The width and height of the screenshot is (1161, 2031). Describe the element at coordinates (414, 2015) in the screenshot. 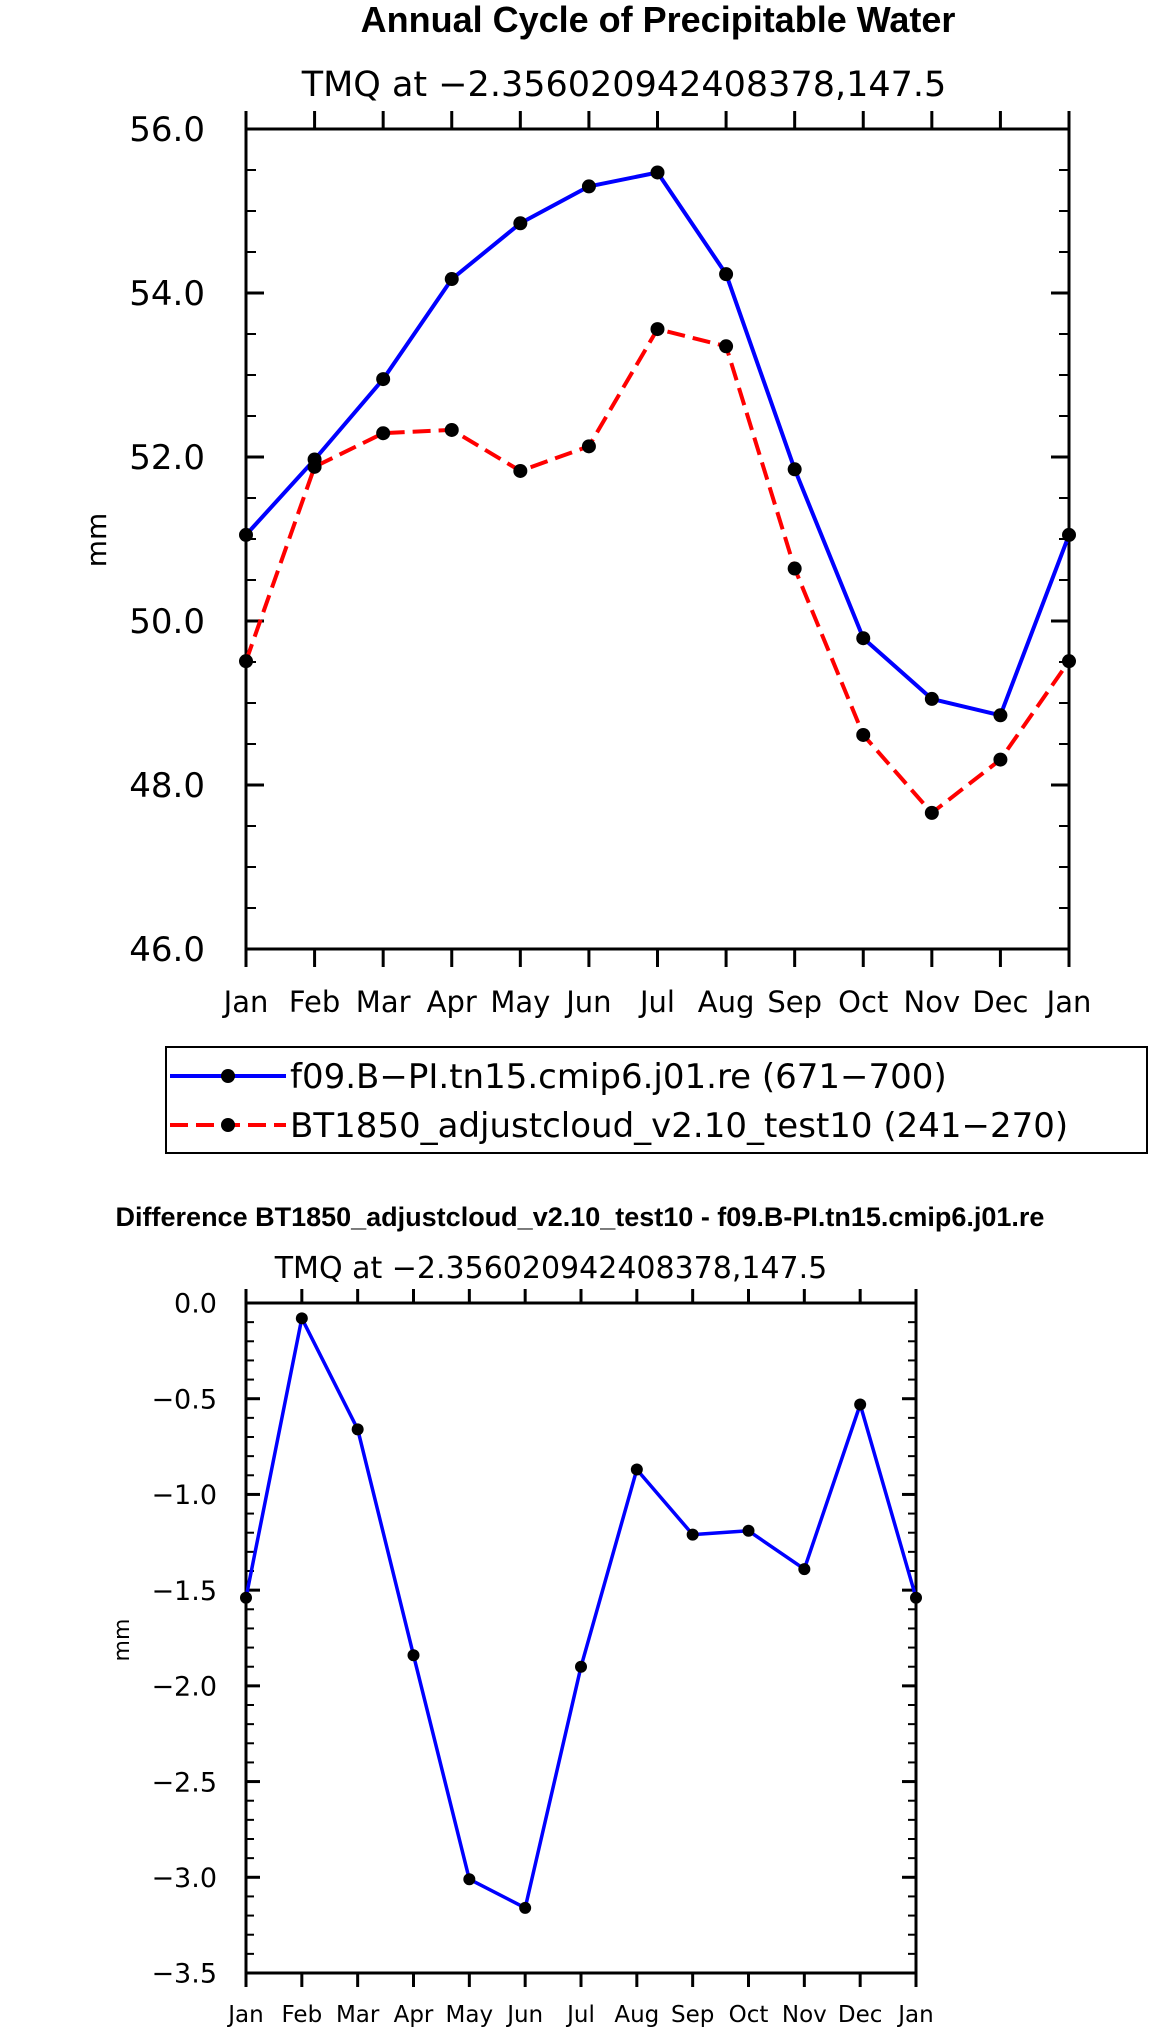

I see `chart2-xtick-label: Apr` at that location.